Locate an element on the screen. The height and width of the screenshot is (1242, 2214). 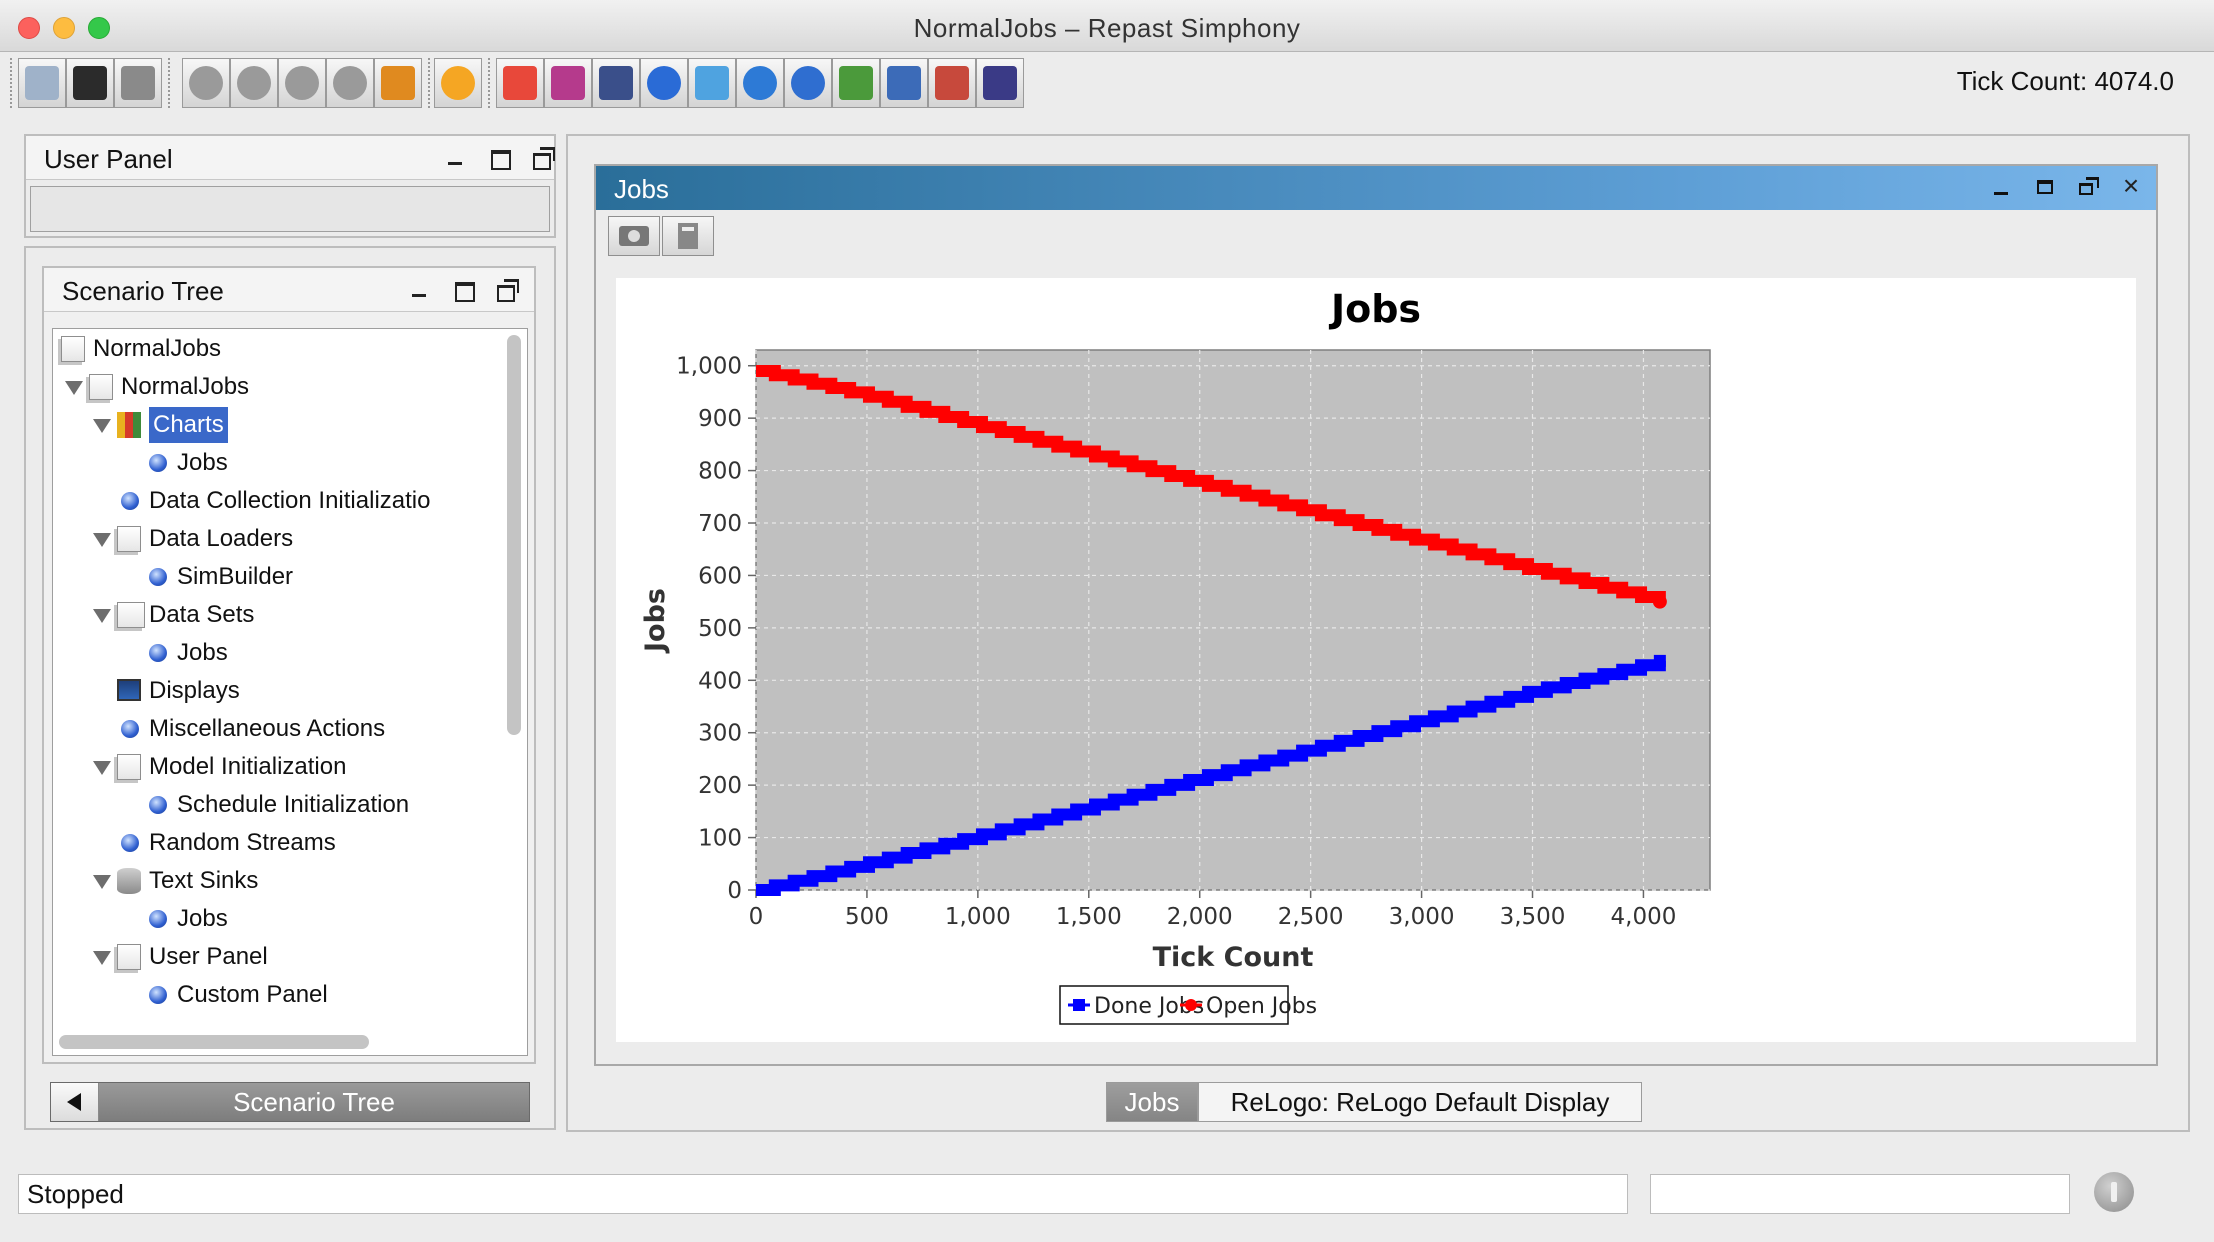
snapshot-button is located at coordinates (634, 236).